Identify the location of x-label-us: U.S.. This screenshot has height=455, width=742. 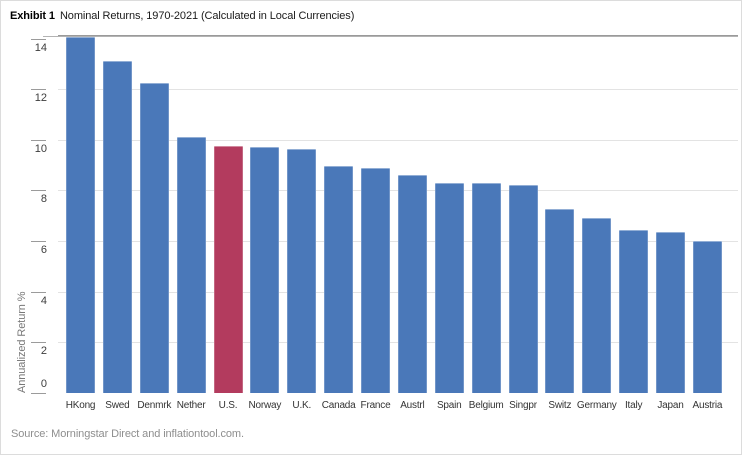
(228, 405).